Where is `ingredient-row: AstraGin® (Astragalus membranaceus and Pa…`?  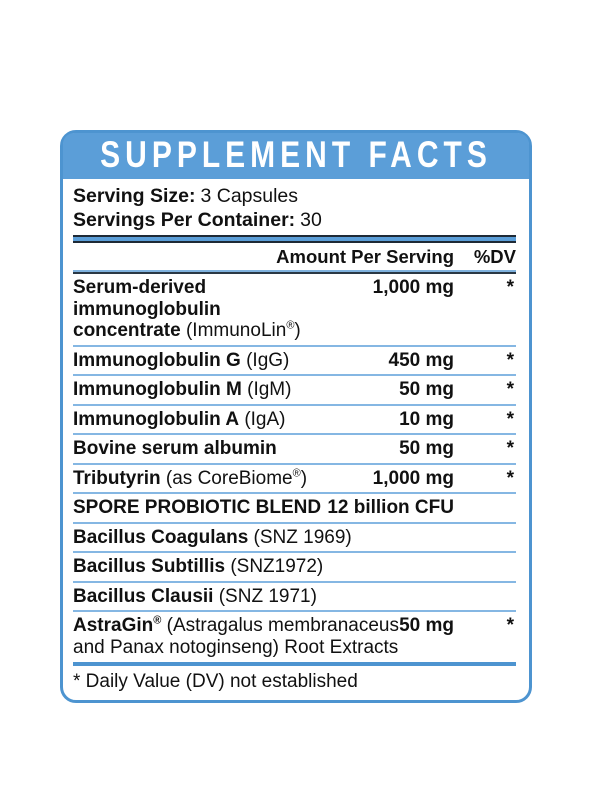
ingredient-row: AstraGin® (Astragalus membranaceus and Pa… is located at coordinates (294, 635).